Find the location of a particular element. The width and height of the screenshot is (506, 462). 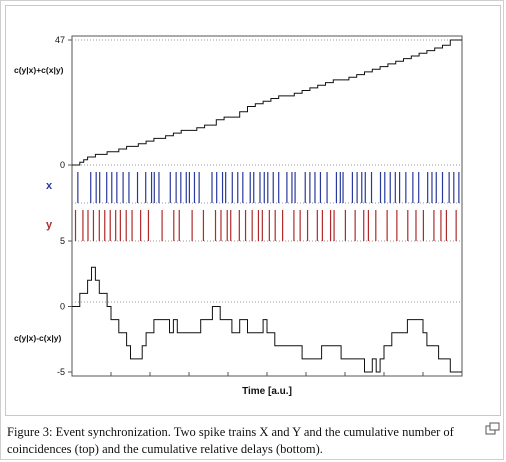

y-tick-label-top: 0 is located at coordinates (62, 165).